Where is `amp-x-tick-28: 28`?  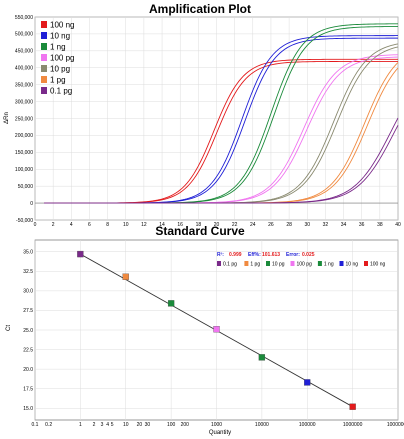
amp-x-tick-28: 28 is located at coordinates (289, 225).